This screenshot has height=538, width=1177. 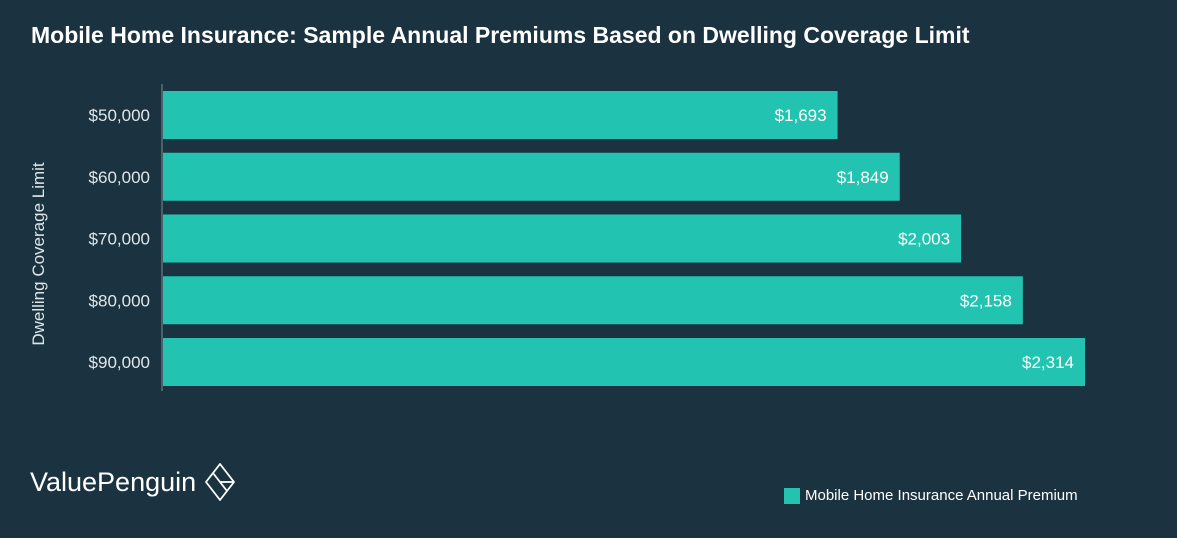 What do you see at coordinates (924, 239) in the screenshot?
I see `bar-value-label-2: $2,003` at bounding box center [924, 239].